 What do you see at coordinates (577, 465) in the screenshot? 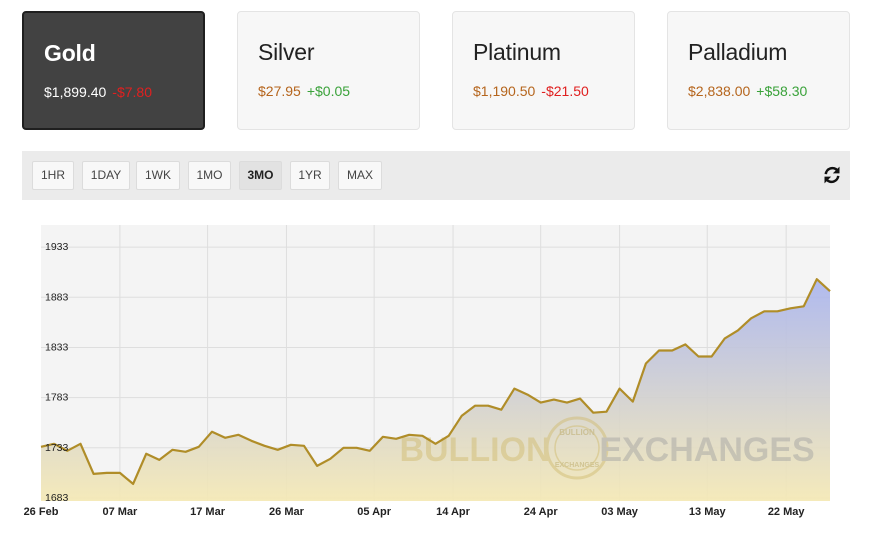
I see `watermark-seal-bottom: EXCHANGES` at bounding box center [577, 465].